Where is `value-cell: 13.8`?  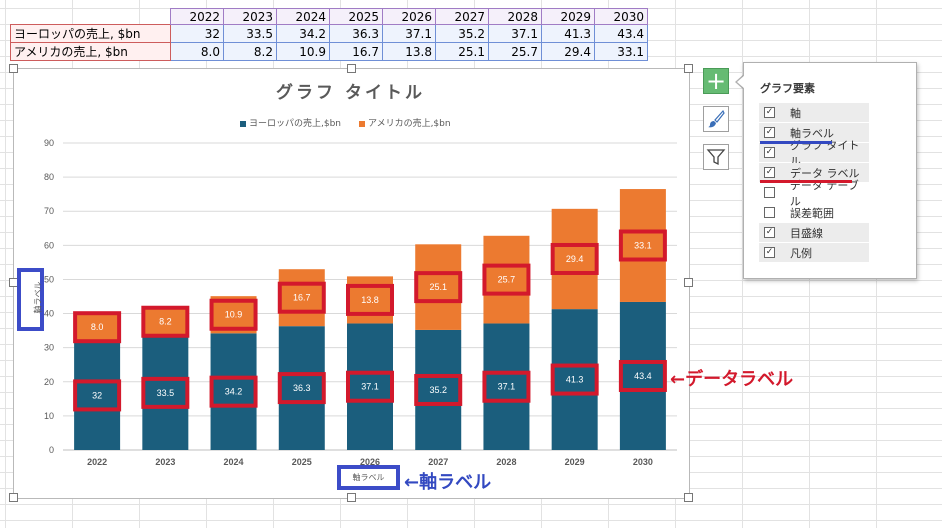
value-cell: 13.8 is located at coordinates (409, 51).